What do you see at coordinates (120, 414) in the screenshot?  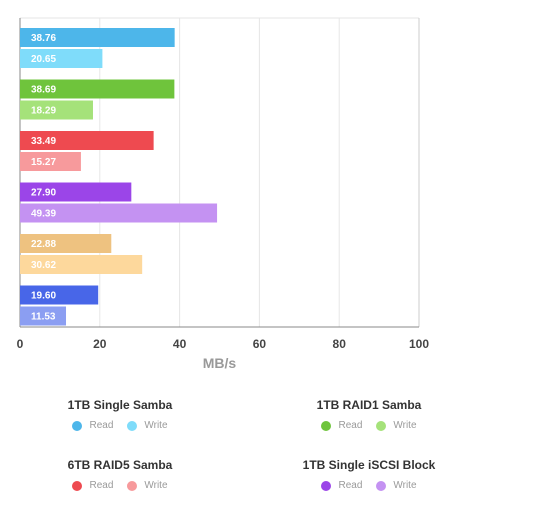 I see `legend-group-1tb-single-samba: 1TB Single Samba Read Write` at bounding box center [120, 414].